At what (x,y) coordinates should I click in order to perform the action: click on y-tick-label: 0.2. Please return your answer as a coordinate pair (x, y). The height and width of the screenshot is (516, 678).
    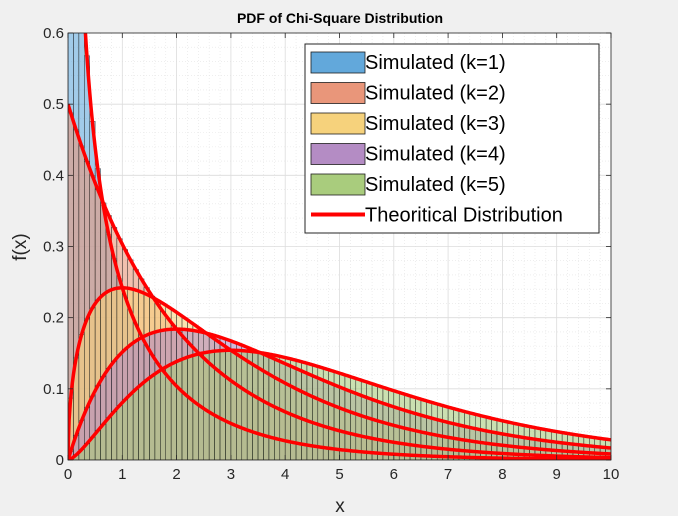
    Looking at the image, I should click on (53, 318).